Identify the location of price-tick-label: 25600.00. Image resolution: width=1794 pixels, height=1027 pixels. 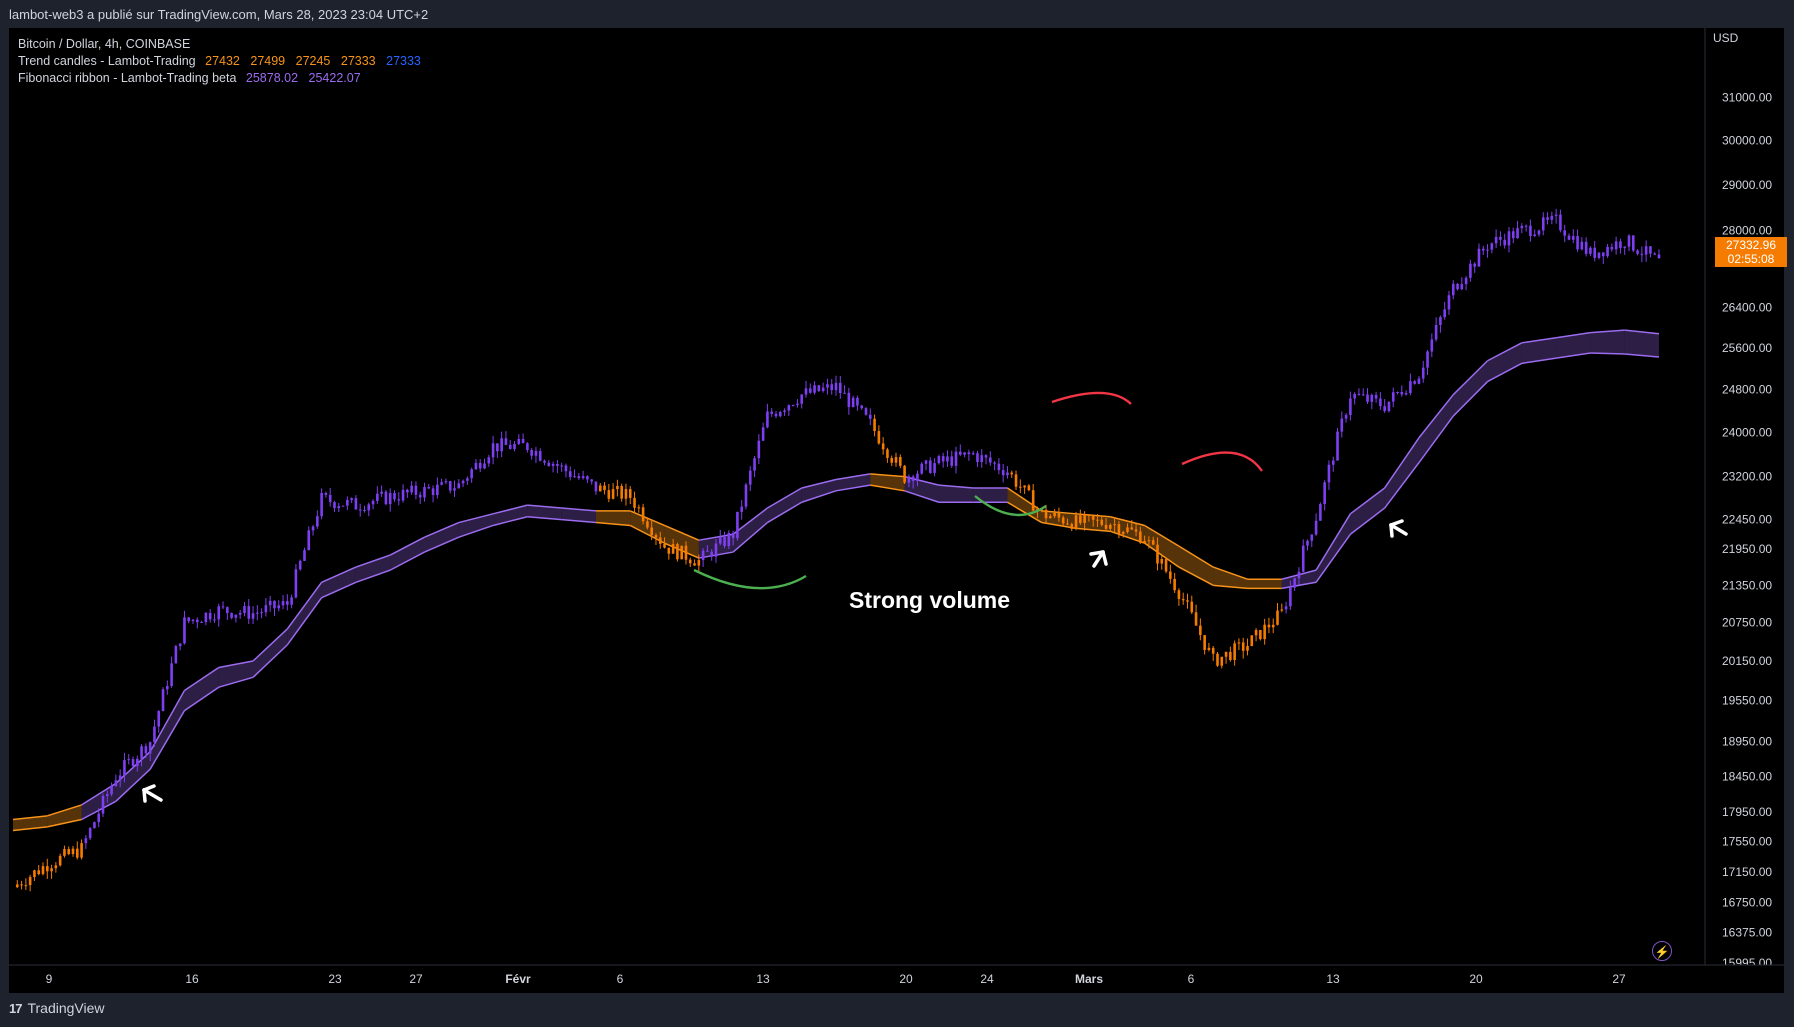
(1747, 348).